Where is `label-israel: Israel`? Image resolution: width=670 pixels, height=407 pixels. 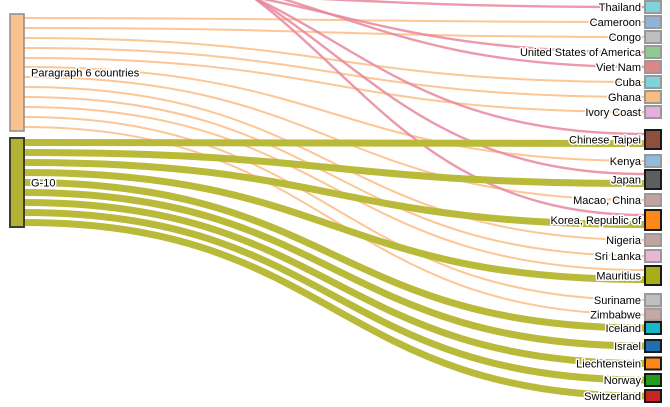
label-israel: Israel is located at coordinates (627, 347).